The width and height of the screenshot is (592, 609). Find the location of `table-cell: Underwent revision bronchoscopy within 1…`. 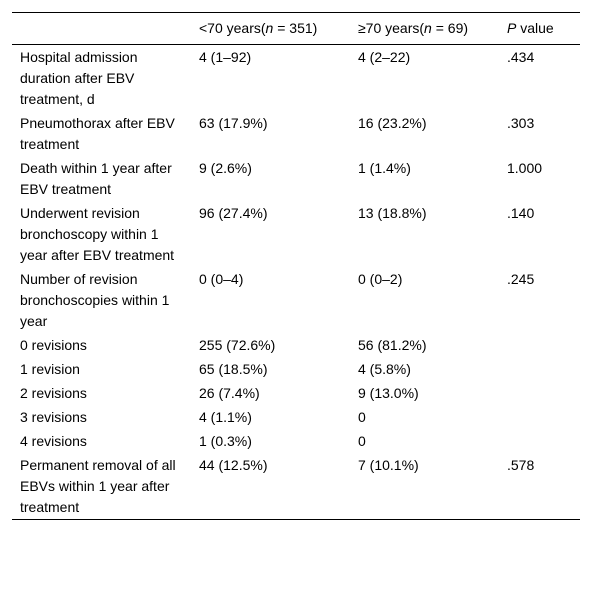

table-cell: Underwent revision bronchoscopy within 1… is located at coordinates (101, 234).